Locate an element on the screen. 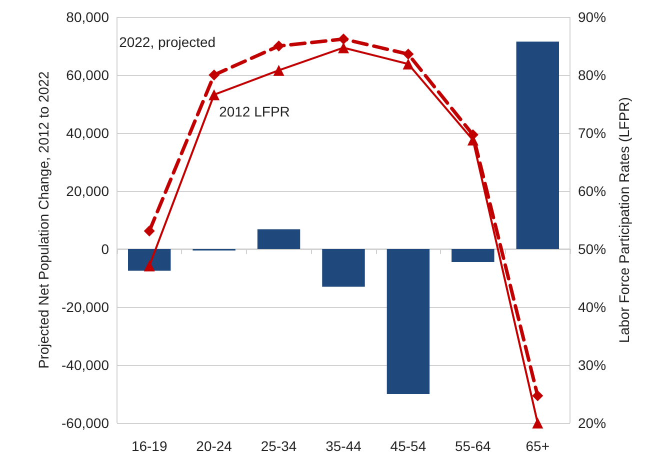 Image resolution: width=648 pixels, height=457 pixels. y2-tick-label: 20% is located at coordinates (592, 423).